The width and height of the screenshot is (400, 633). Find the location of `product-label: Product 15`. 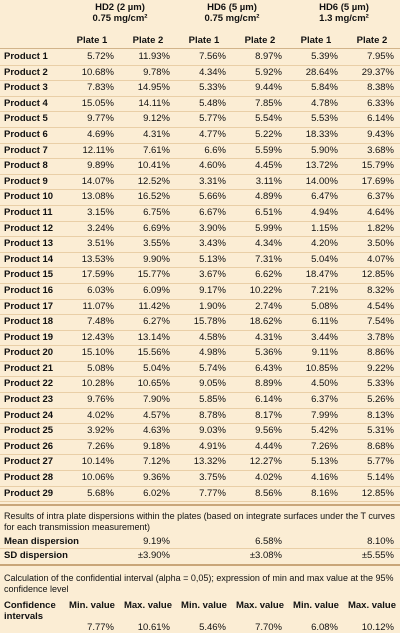

product-label: Product 15 is located at coordinates (29, 275).